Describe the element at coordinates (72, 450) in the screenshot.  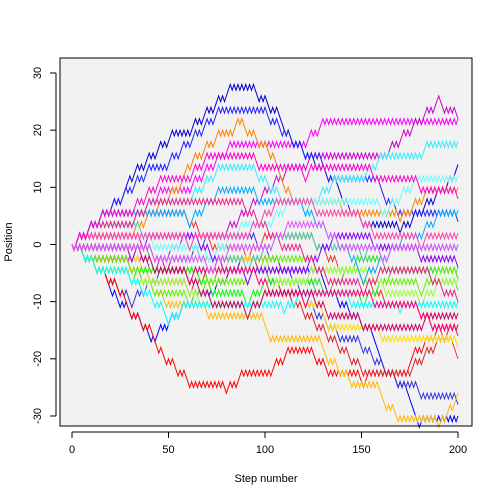
I see `x-tick-label-0: 0` at that location.